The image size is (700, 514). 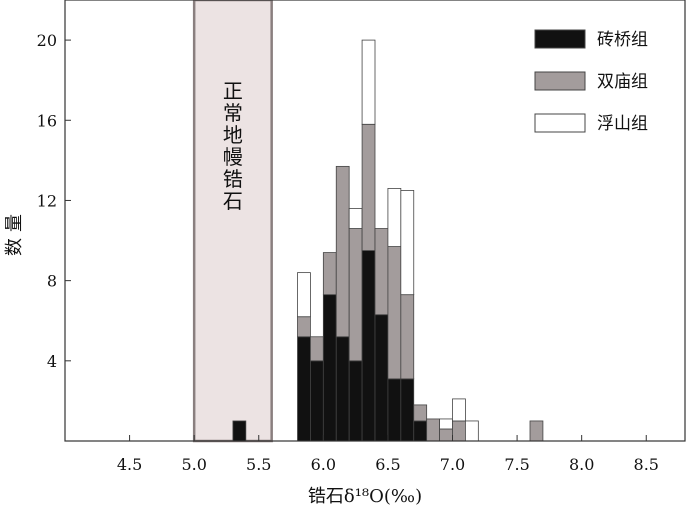 What do you see at coordinates (394, 410) in the screenshot?
I see `bar-segment-0-bin-6.5` at bounding box center [394, 410].